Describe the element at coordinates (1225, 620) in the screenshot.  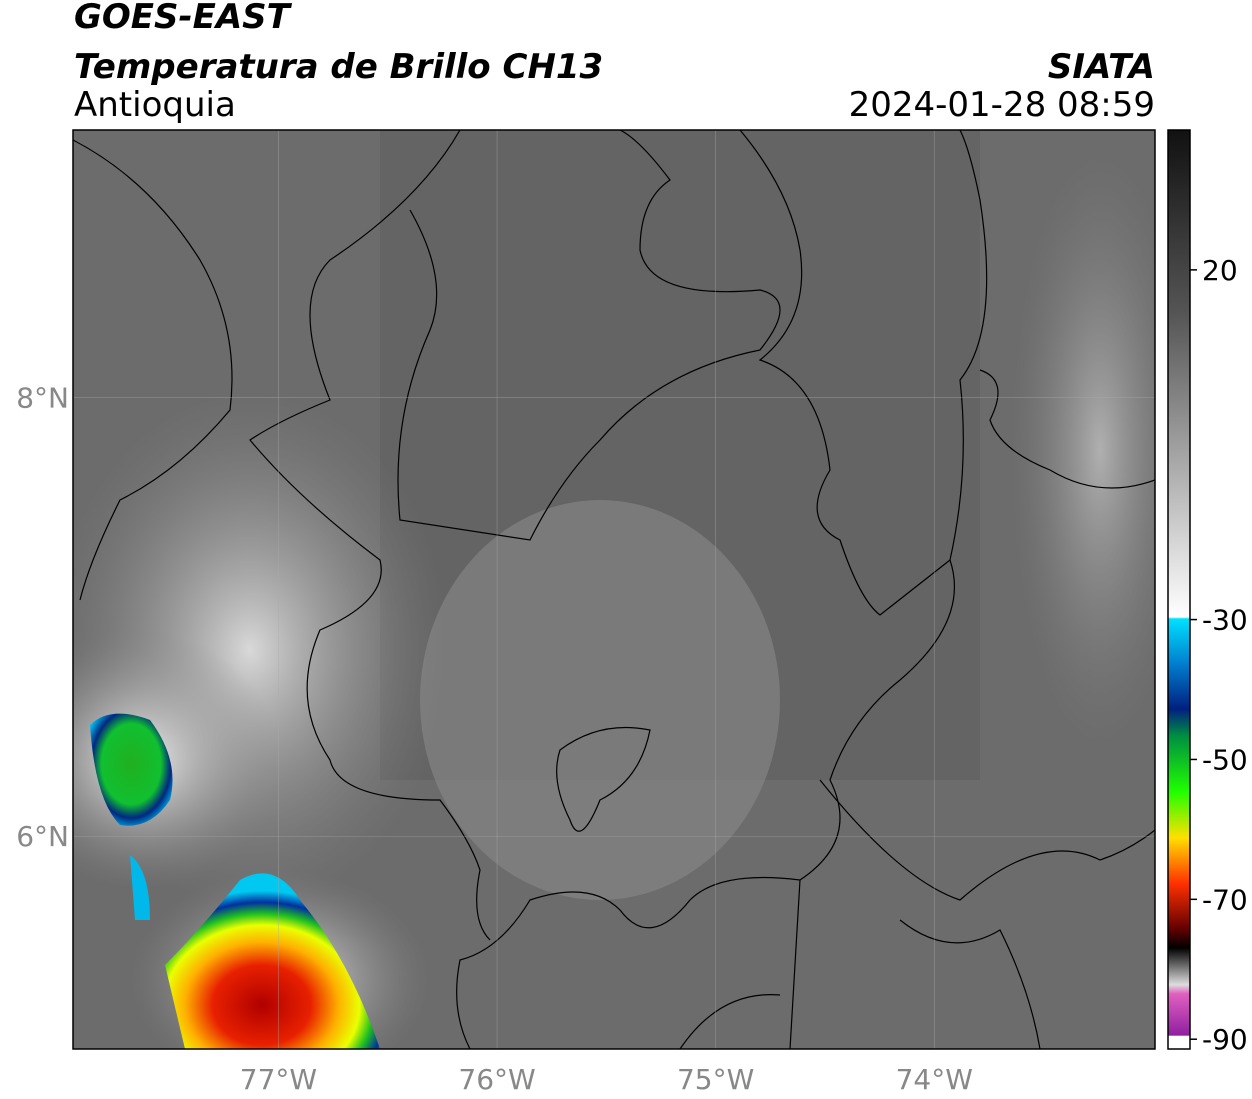
I see `colorbar-tick-label: -30` at that location.